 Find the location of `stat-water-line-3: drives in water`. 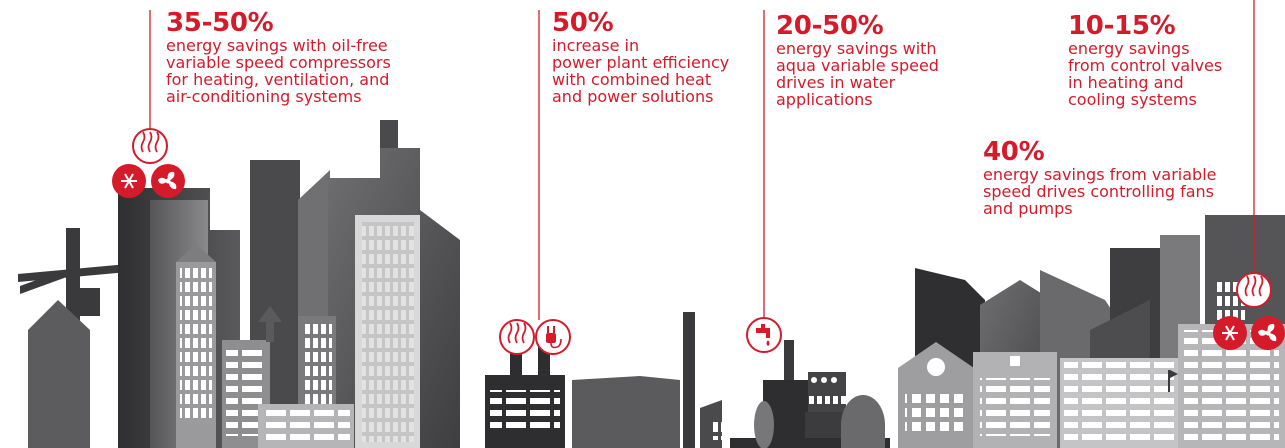

stat-water-line-3: drives in water is located at coordinates (836, 82).